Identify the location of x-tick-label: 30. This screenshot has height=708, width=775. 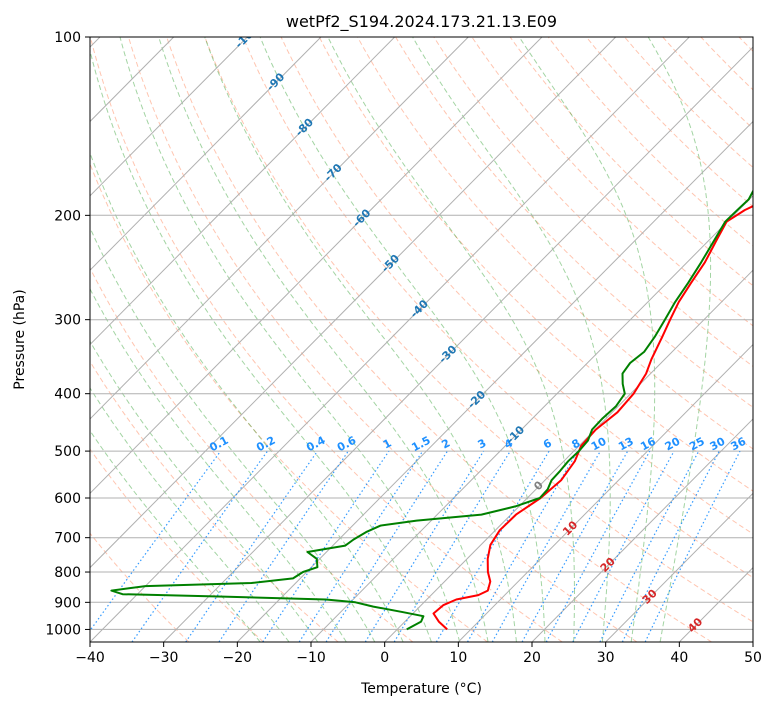
(606, 658).